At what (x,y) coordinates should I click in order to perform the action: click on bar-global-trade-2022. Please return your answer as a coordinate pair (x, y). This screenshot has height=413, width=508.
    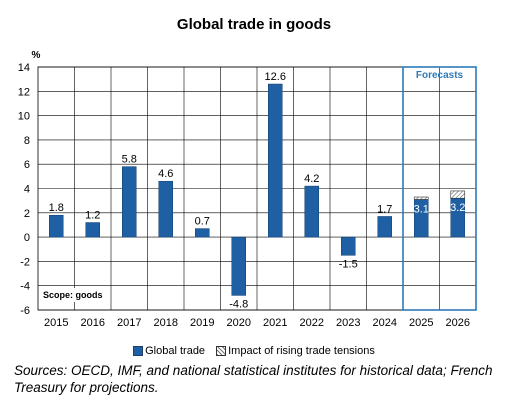
    Looking at the image, I should click on (311, 211).